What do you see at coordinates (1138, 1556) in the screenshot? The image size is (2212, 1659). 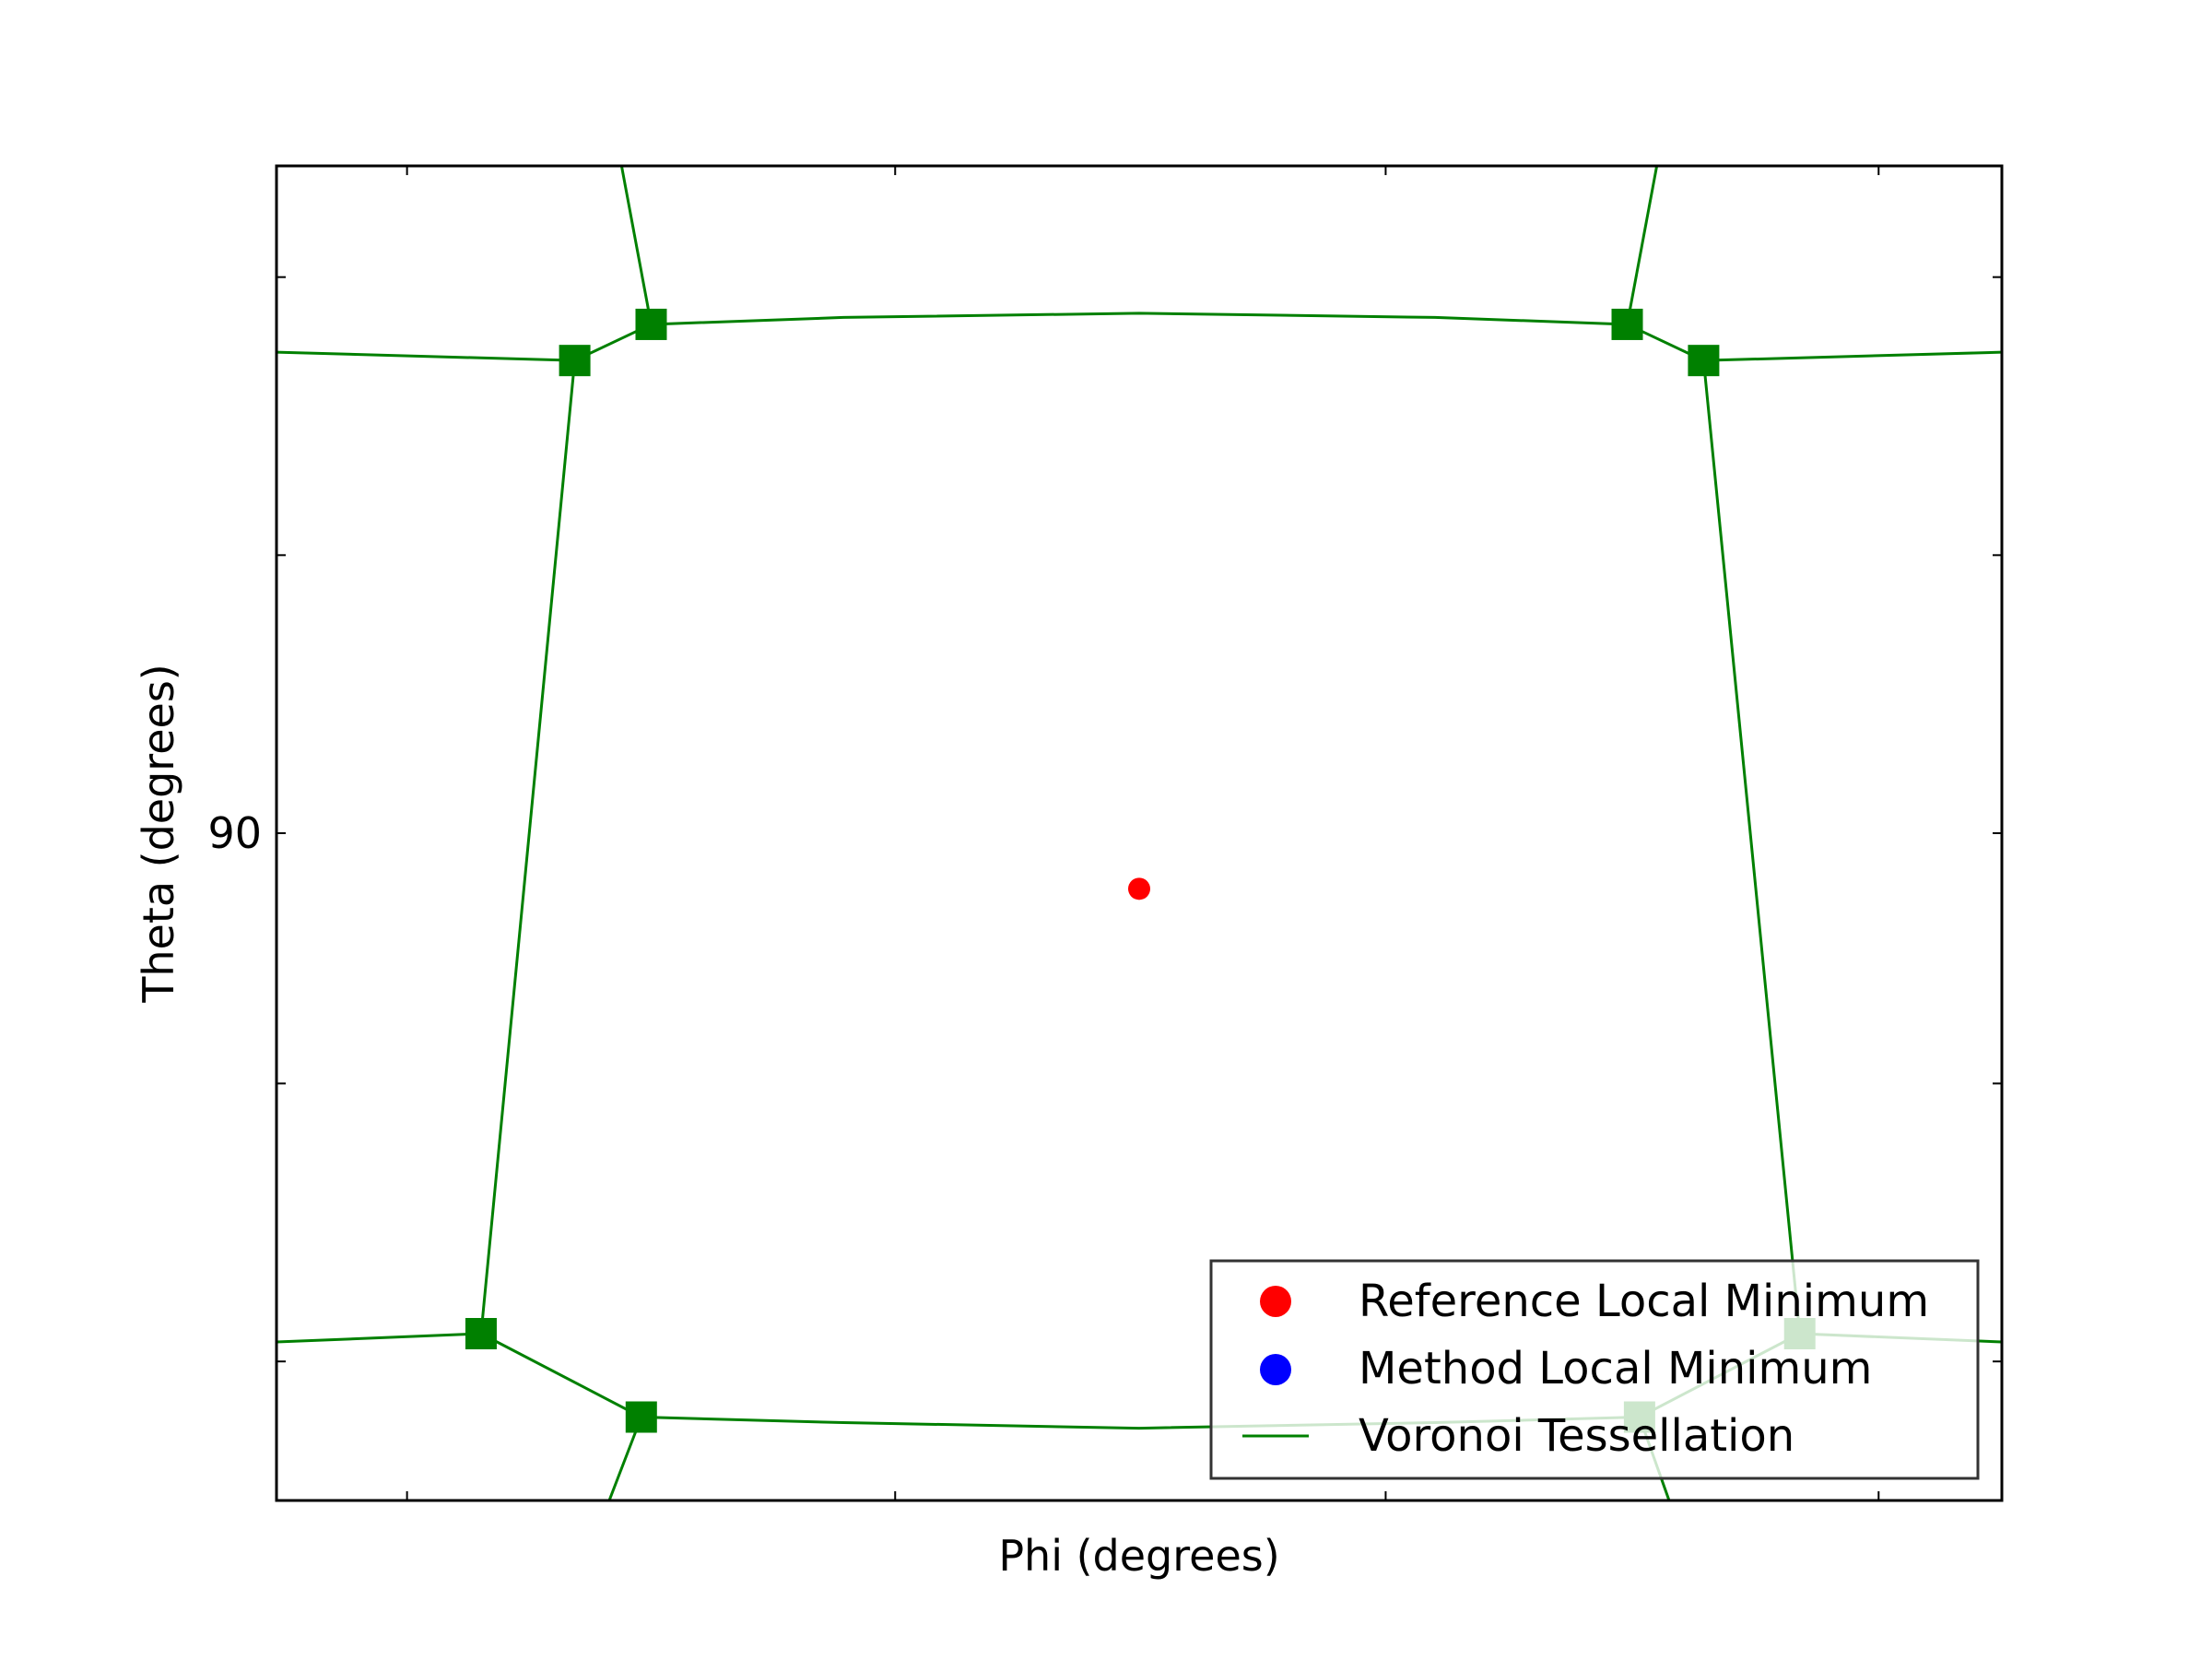 I see `x-axis-label: Phi (degrees)` at bounding box center [1138, 1556].